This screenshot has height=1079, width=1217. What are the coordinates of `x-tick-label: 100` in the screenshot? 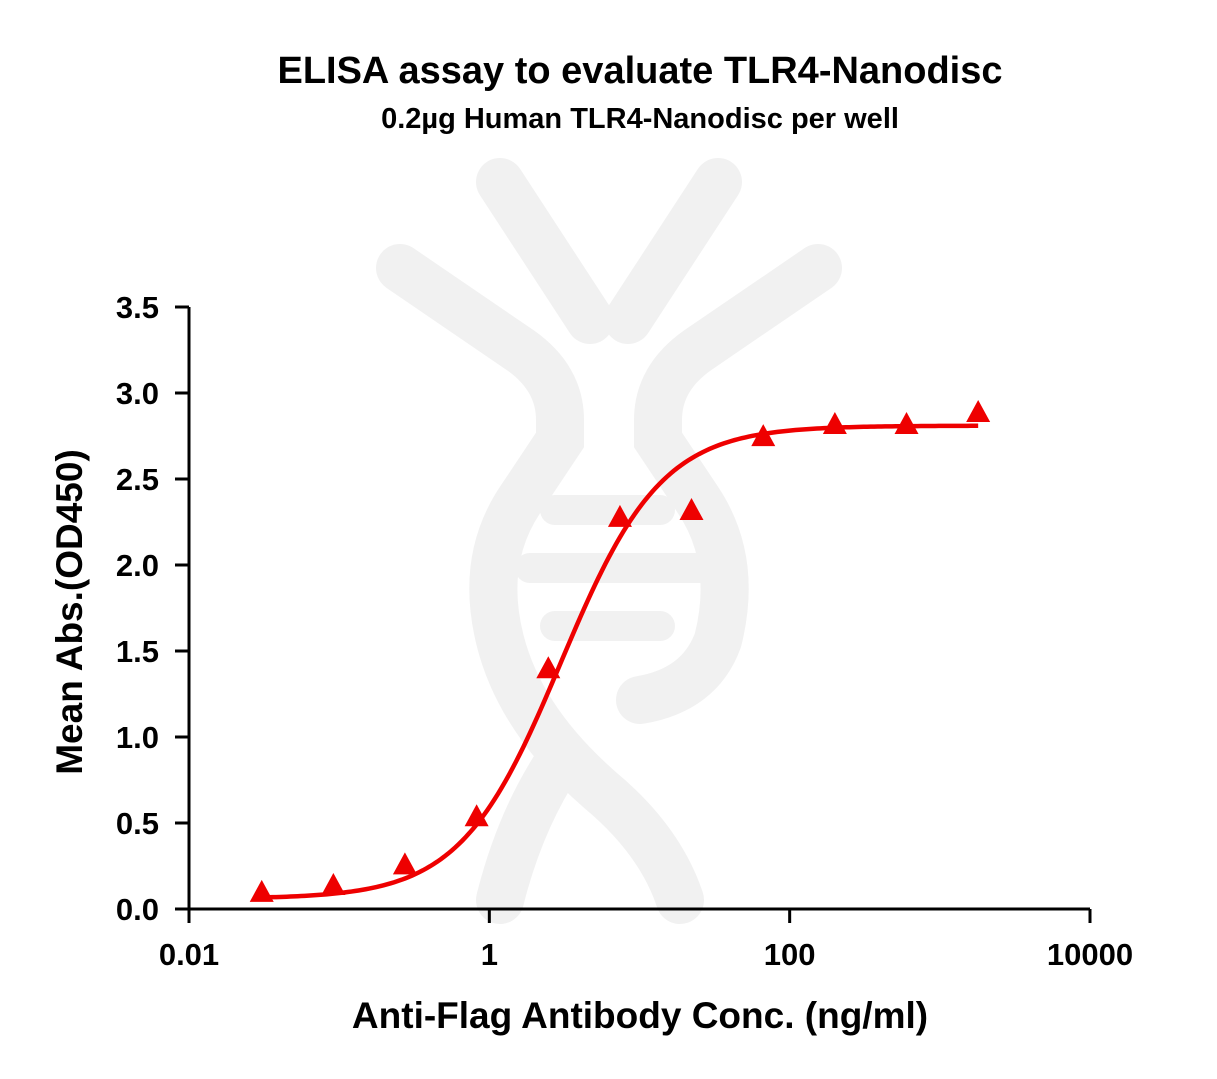 It's located at (790, 954).